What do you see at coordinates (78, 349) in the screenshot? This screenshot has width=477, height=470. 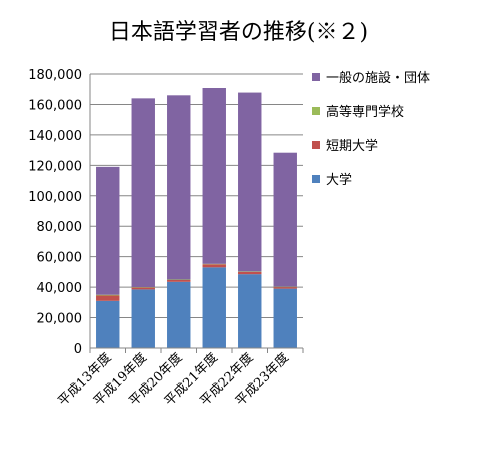 I see `y-tick-label: 0` at bounding box center [78, 349].